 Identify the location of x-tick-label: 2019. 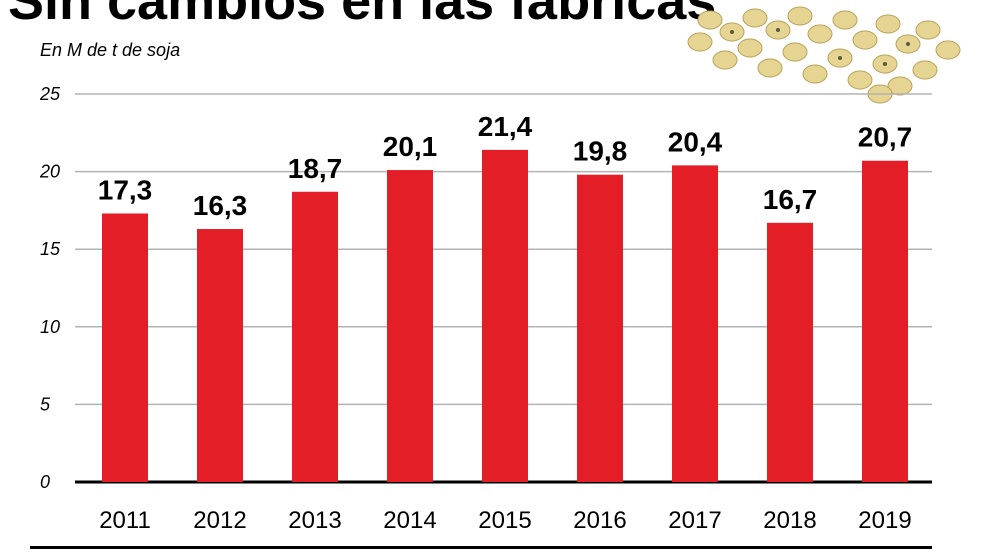
(884, 520).